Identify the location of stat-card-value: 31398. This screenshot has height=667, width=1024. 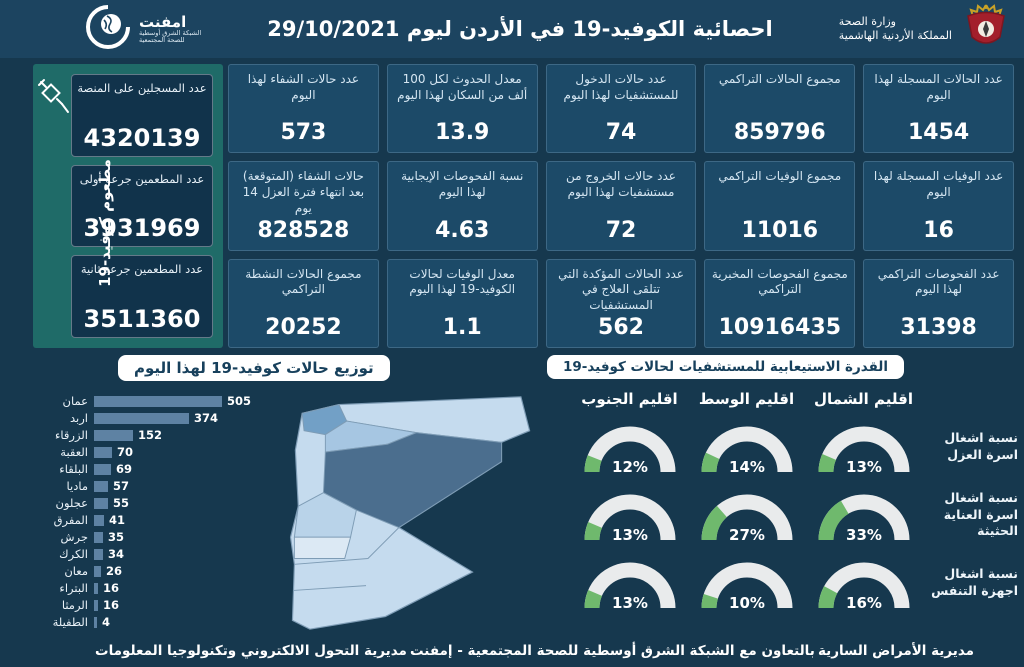
(938, 327).